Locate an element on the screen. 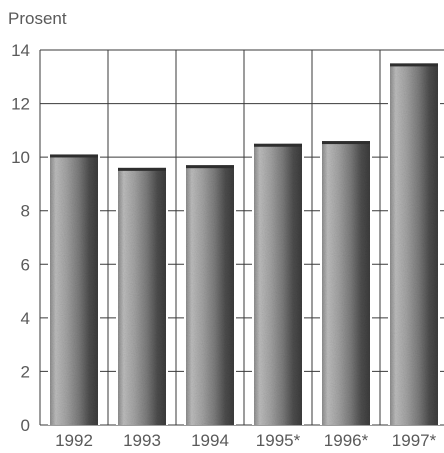 Image resolution: width=444 pixels, height=453 pixels. y-tick-label: 10 is located at coordinates (20, 157).